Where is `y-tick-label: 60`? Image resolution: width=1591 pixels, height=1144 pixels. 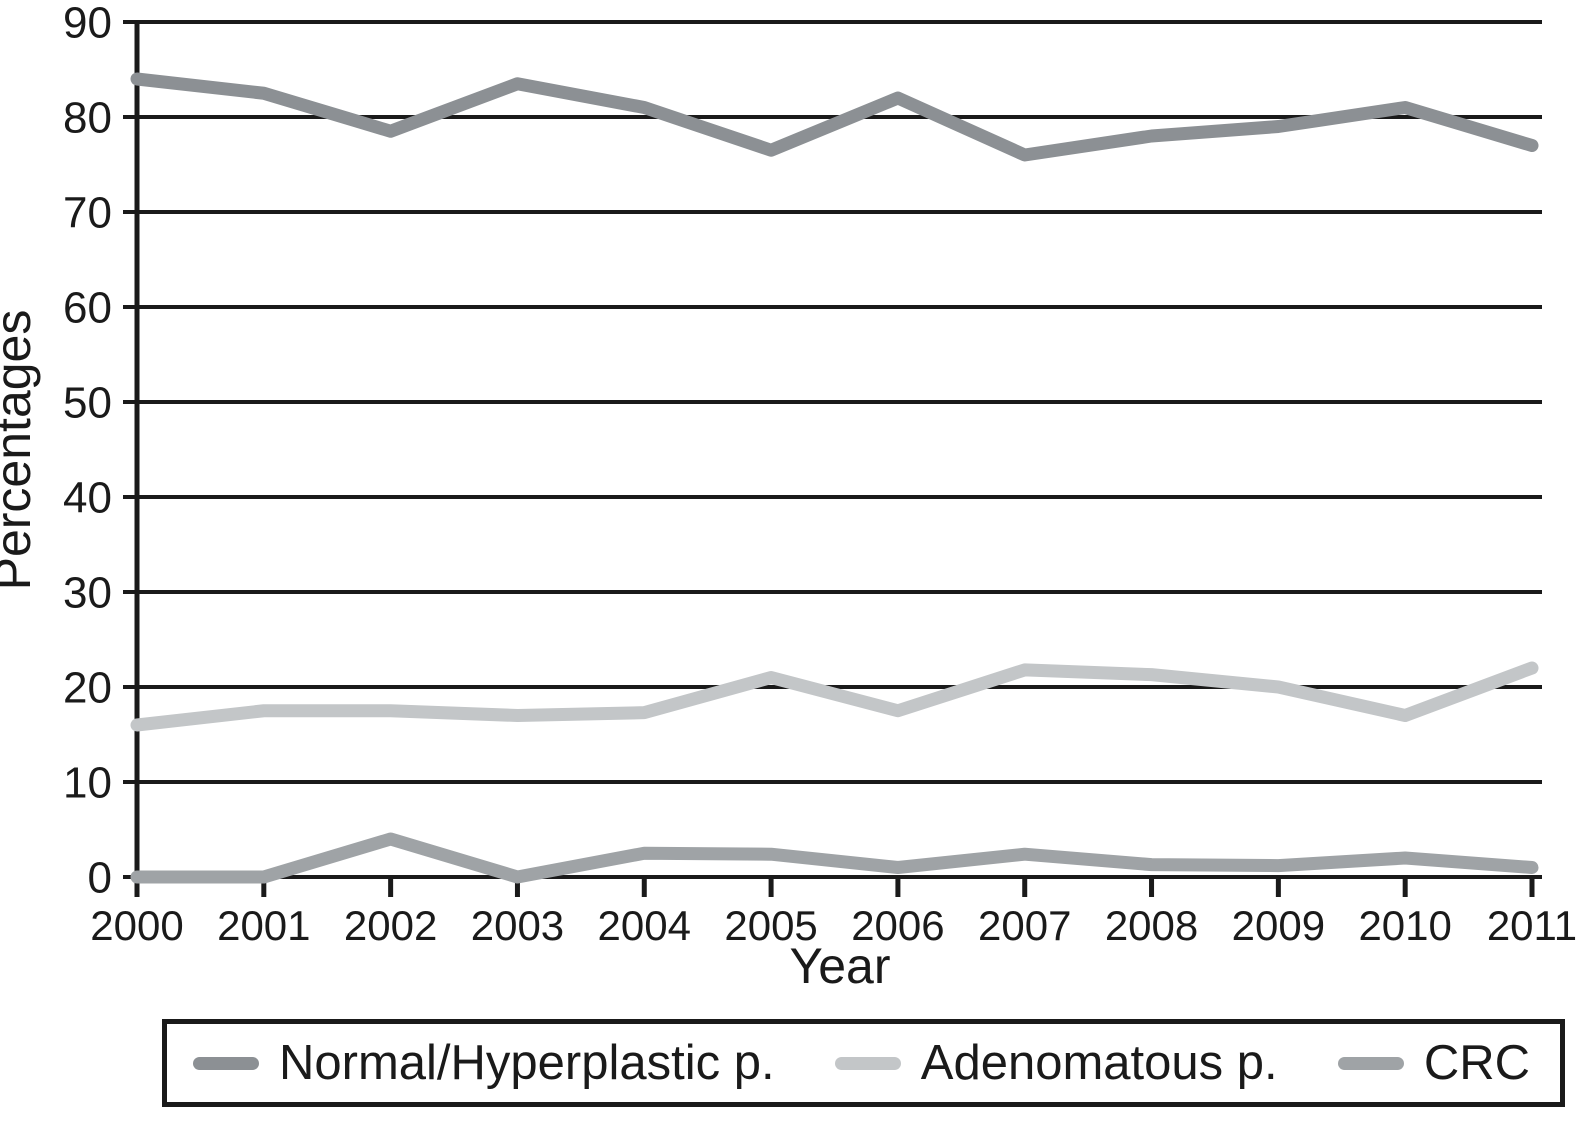
y-tick-label: 60 is located at coordinates (87, 307).